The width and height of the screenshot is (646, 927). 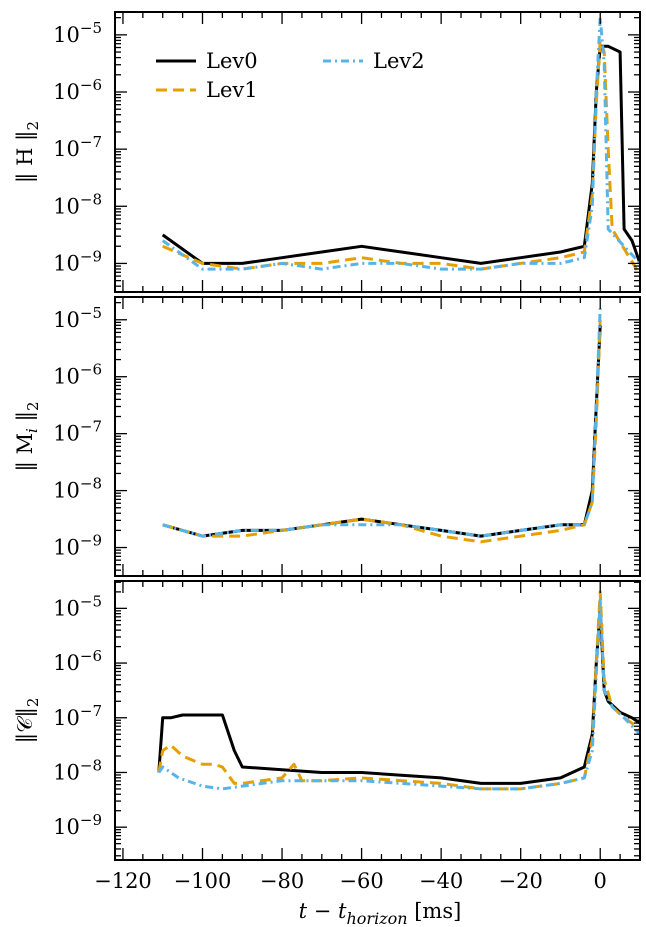 What do you see at coordinates (27, 721) in the screenshot?
I see `y-axis-label: ‖𝒞‖2` at bounding box center [27, 721].